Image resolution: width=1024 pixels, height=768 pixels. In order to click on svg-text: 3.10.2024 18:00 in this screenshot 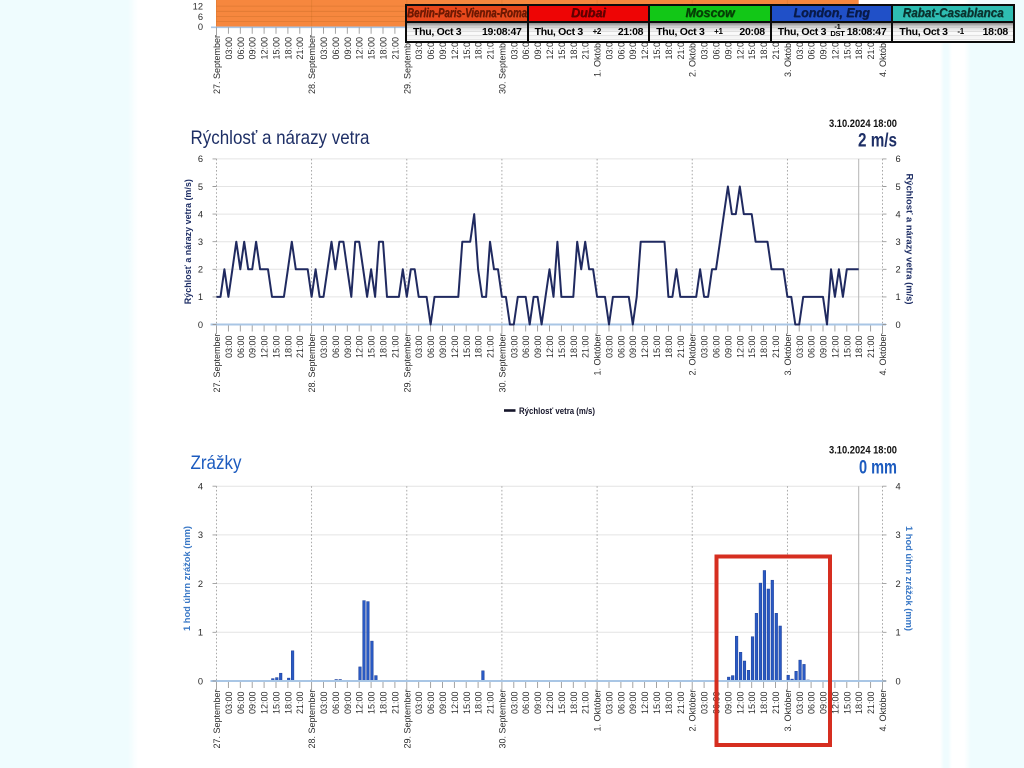, I will do `click(863, 451)`.